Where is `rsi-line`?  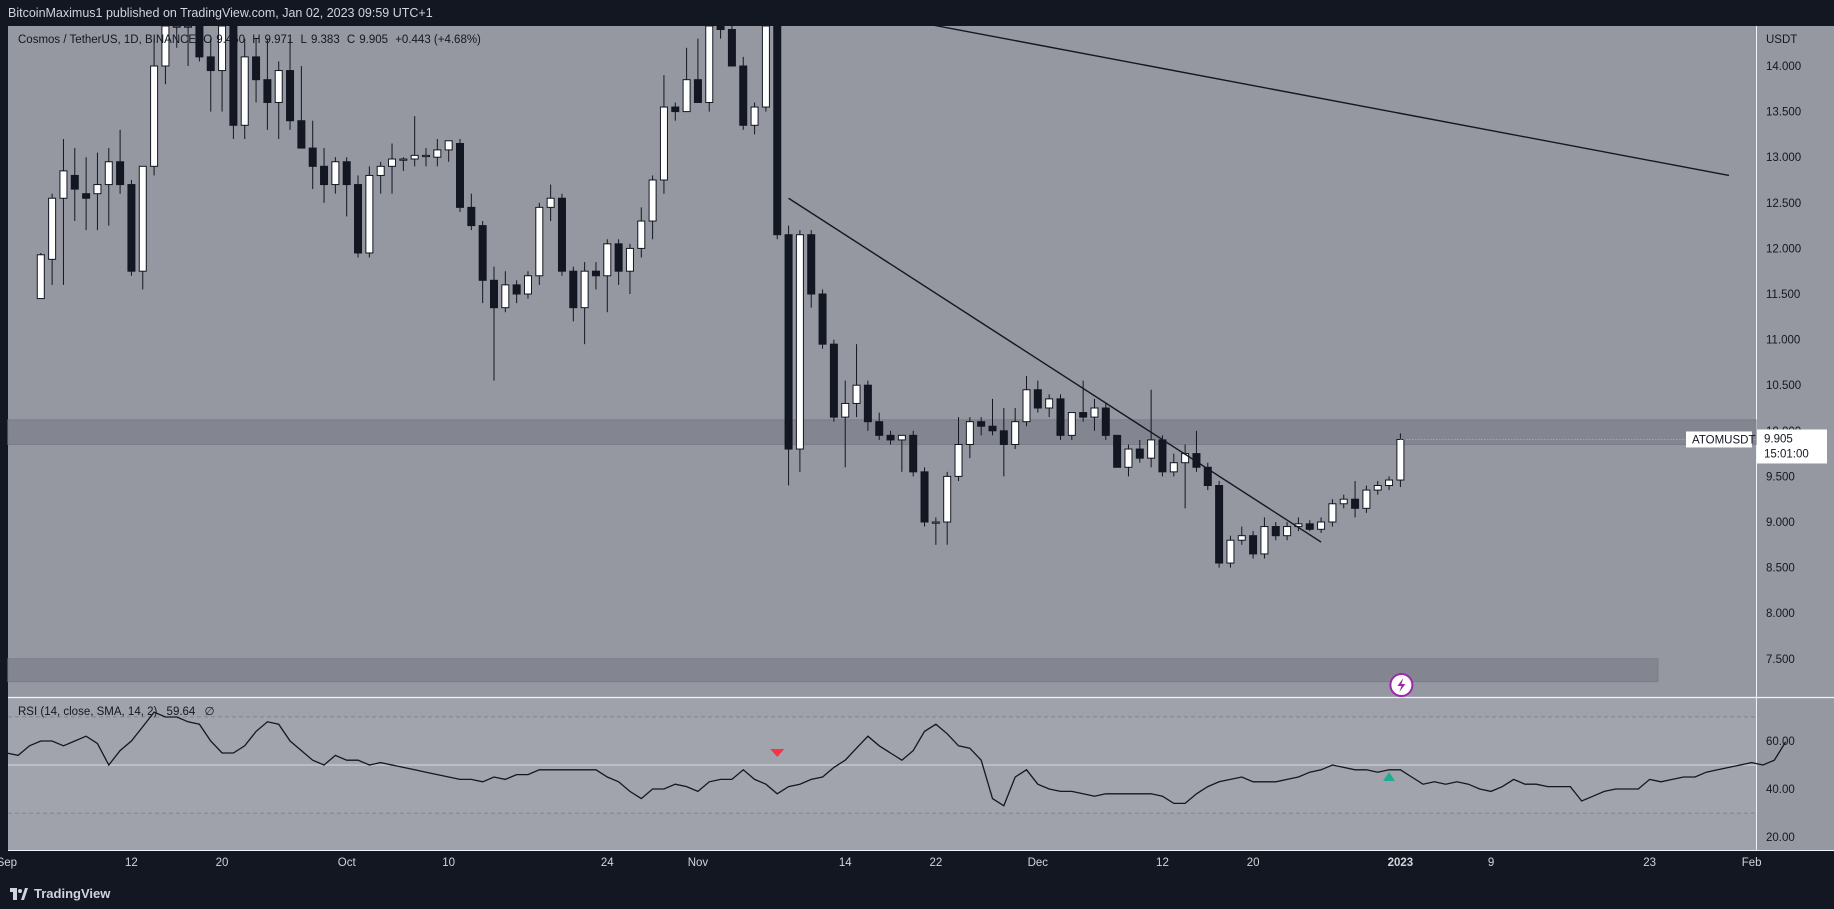
rsi-line is located at coordinates (896, 759).